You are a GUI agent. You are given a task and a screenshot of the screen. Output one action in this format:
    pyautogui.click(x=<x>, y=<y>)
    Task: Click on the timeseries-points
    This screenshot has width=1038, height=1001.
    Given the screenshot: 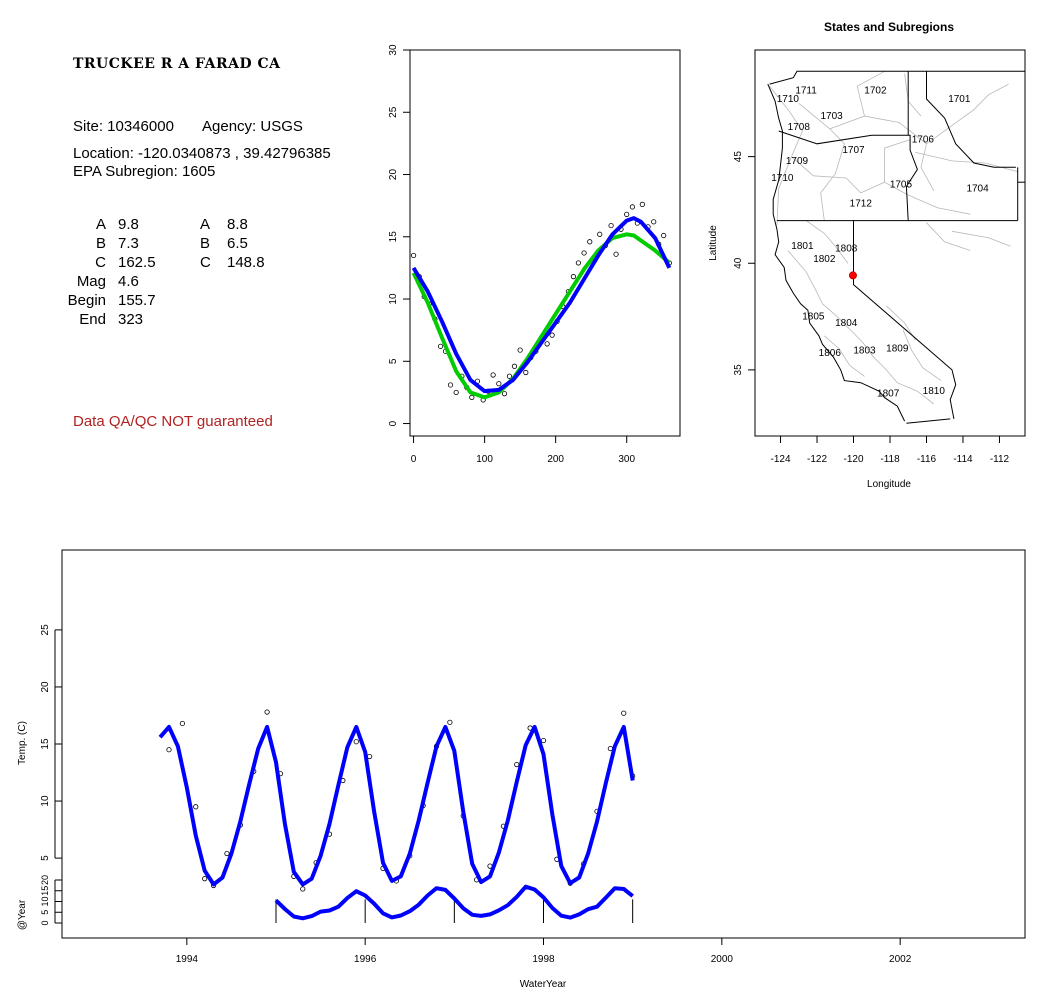 What is the action you would take?
    pyautogui.click(x=401, y=800)
    